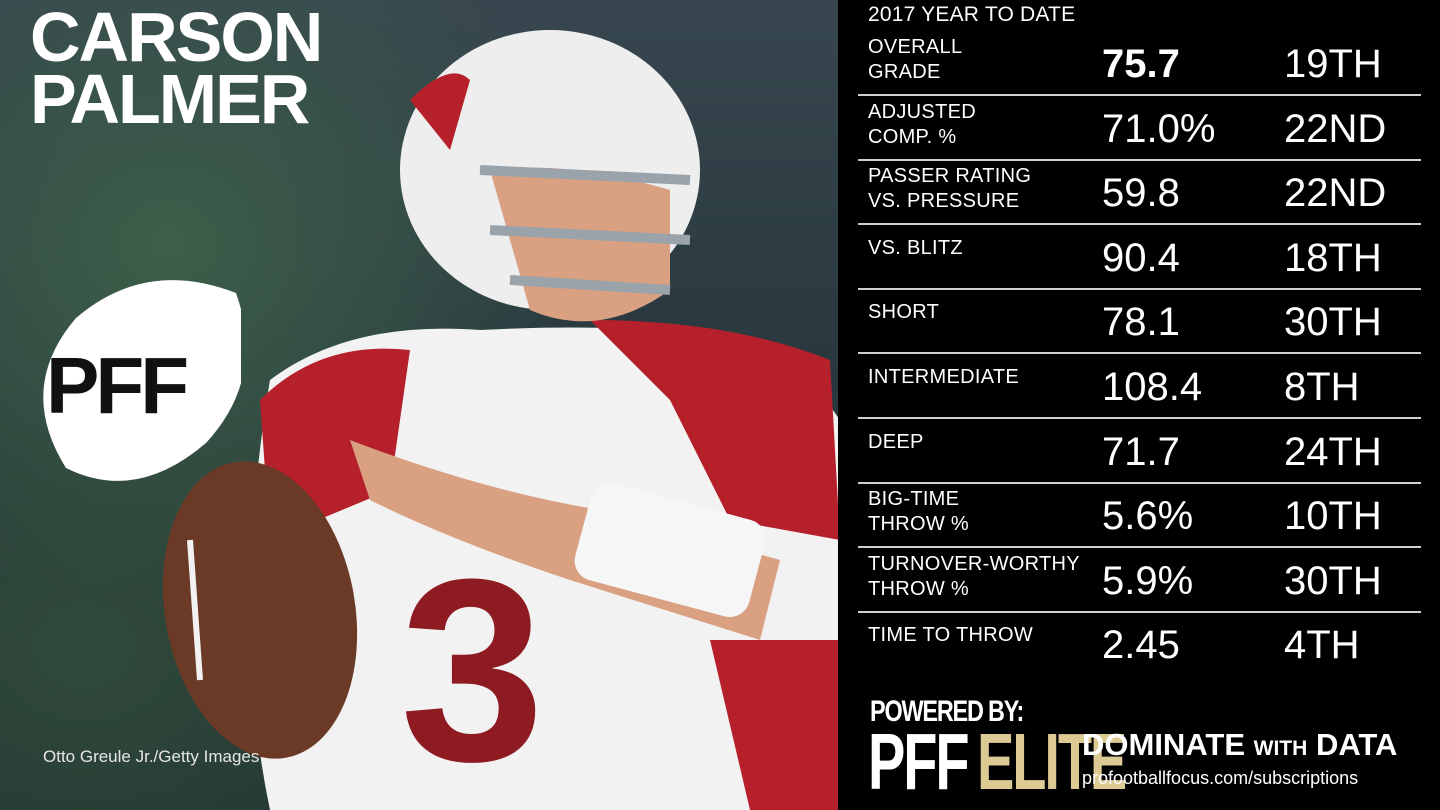 This screenshot has width=1440, height=810. I want to click on tagline-word-data: DATA, so click(1356, 744).